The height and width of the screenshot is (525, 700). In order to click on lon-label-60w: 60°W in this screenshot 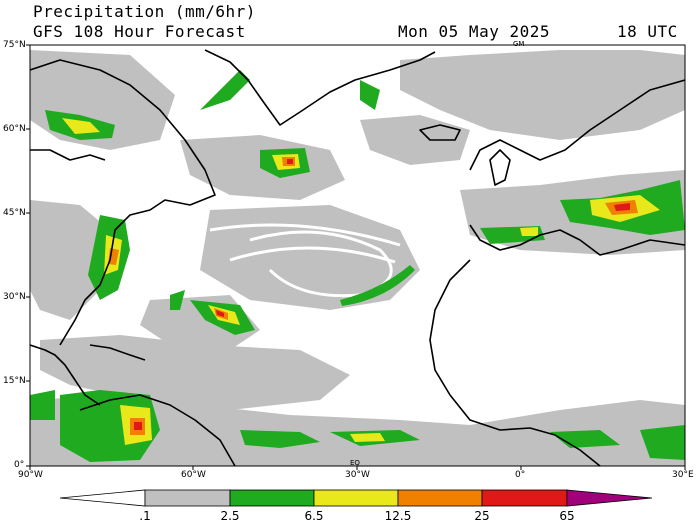, I will do `click(193, 475)`.